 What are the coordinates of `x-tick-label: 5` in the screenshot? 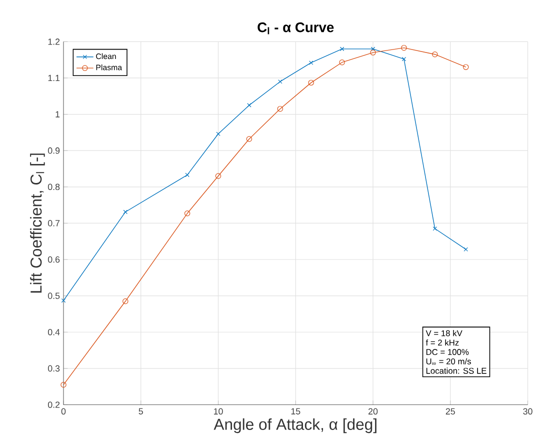 It's located at (140, 411).